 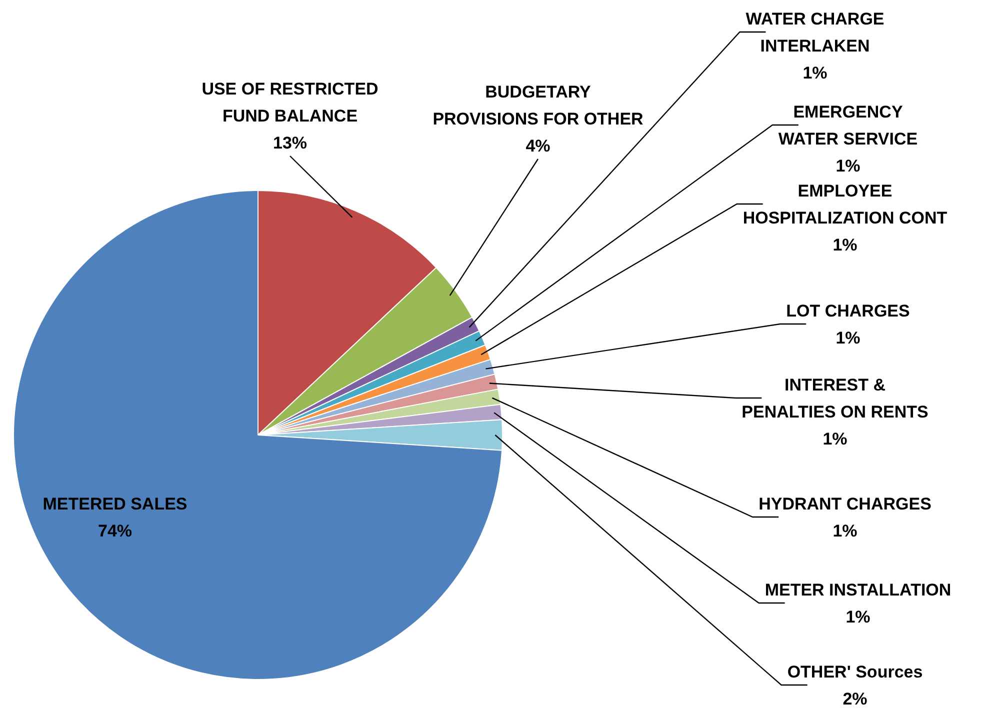 I want to click on data-label: 74%, so click(x=115, y=531).